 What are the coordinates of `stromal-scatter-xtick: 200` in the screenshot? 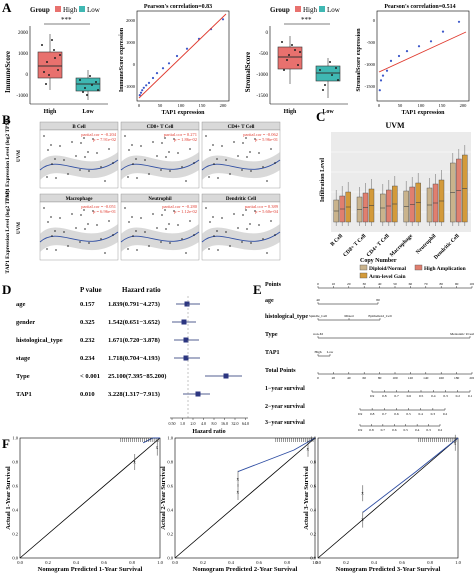 It's located at (464, 105).